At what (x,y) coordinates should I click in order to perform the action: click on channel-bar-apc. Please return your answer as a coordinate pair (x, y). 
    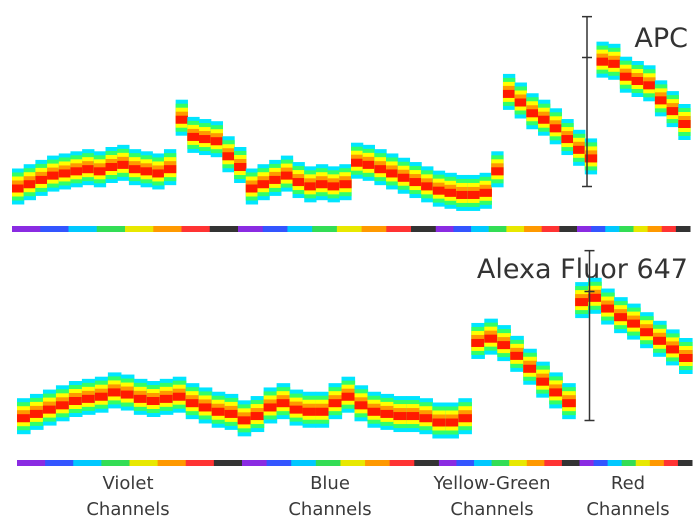
    Looking at the image, I should click on (351, 229).